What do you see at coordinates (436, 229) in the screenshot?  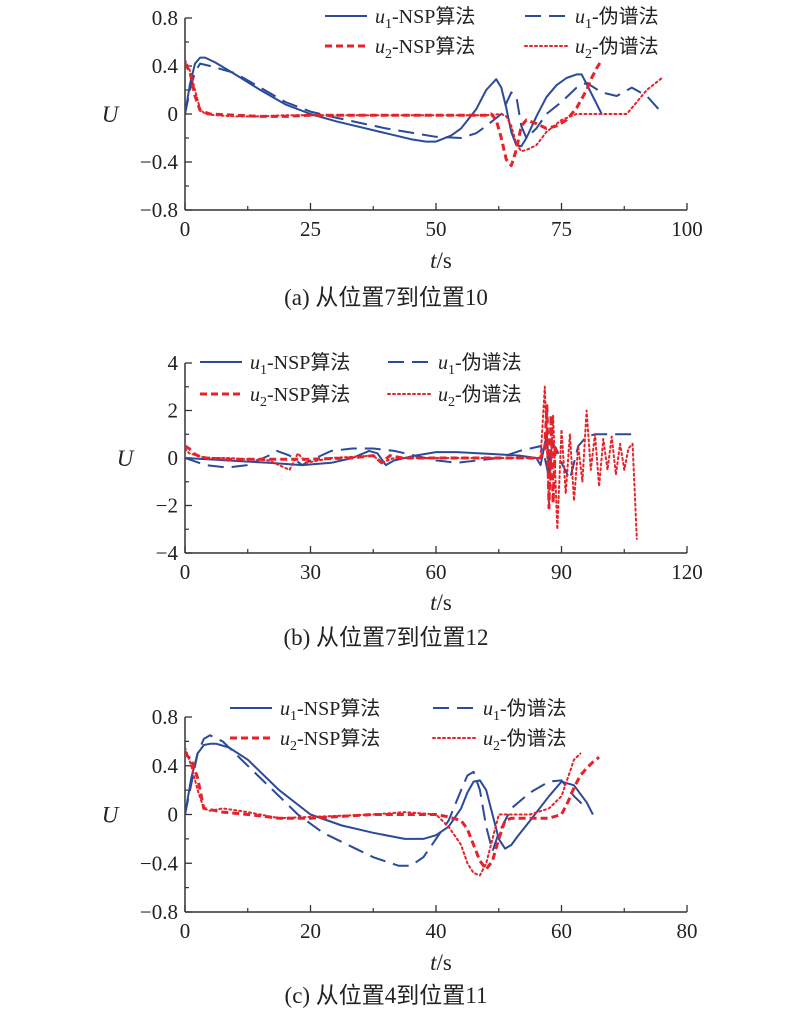 I see `x-tick-label: 50` at bounding box center [436, 229].